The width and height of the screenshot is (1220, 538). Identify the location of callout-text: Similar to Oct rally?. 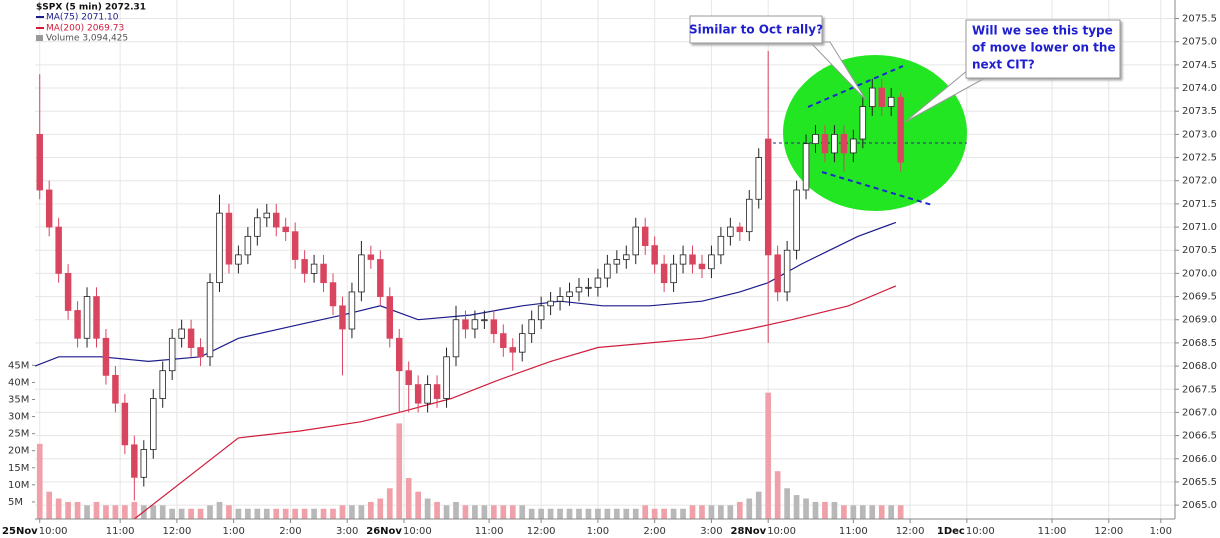
(756, 30).